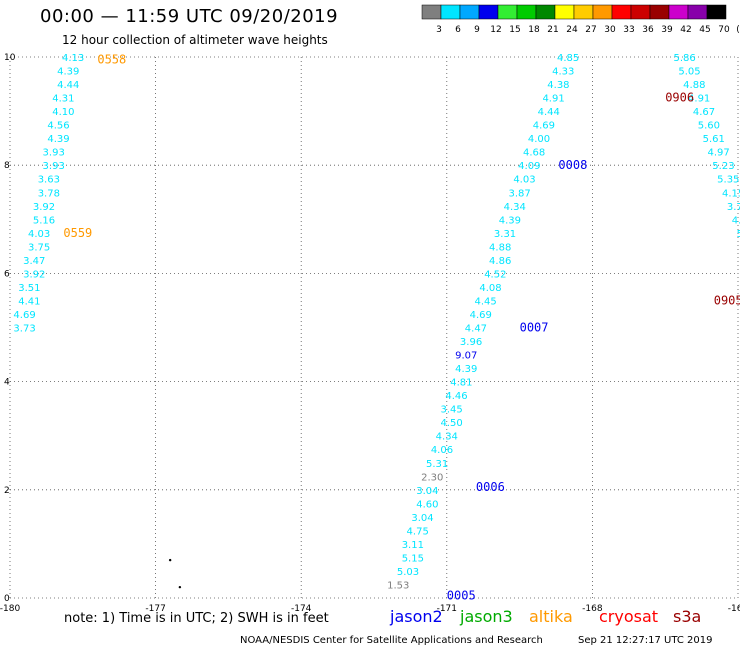  Describe the element at coordinates (687, 616) in the screenshot. I see `satellite-s3a-label: s3a` at that location.